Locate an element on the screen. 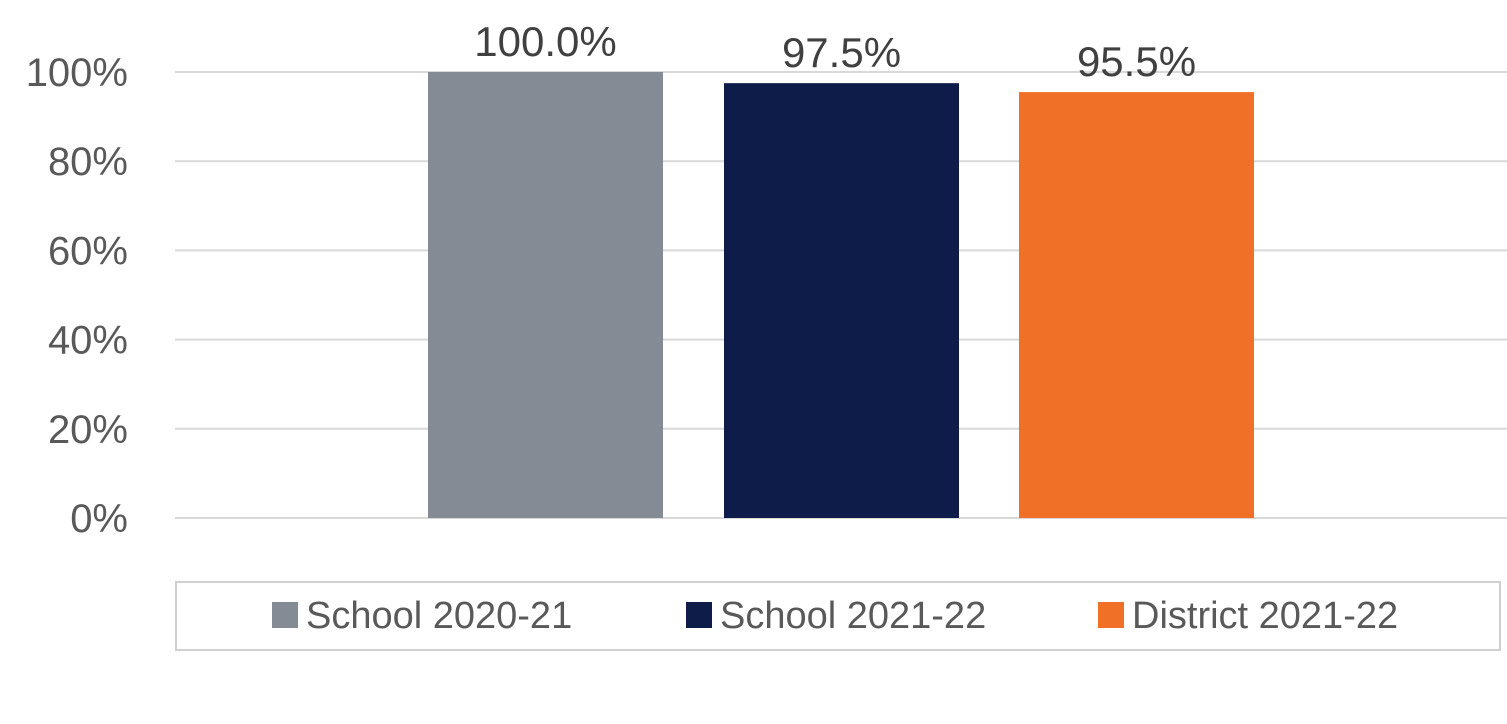 This screenshot has height=724, width=1507. data-label: 97.5% is located at coordinates (841, 52).